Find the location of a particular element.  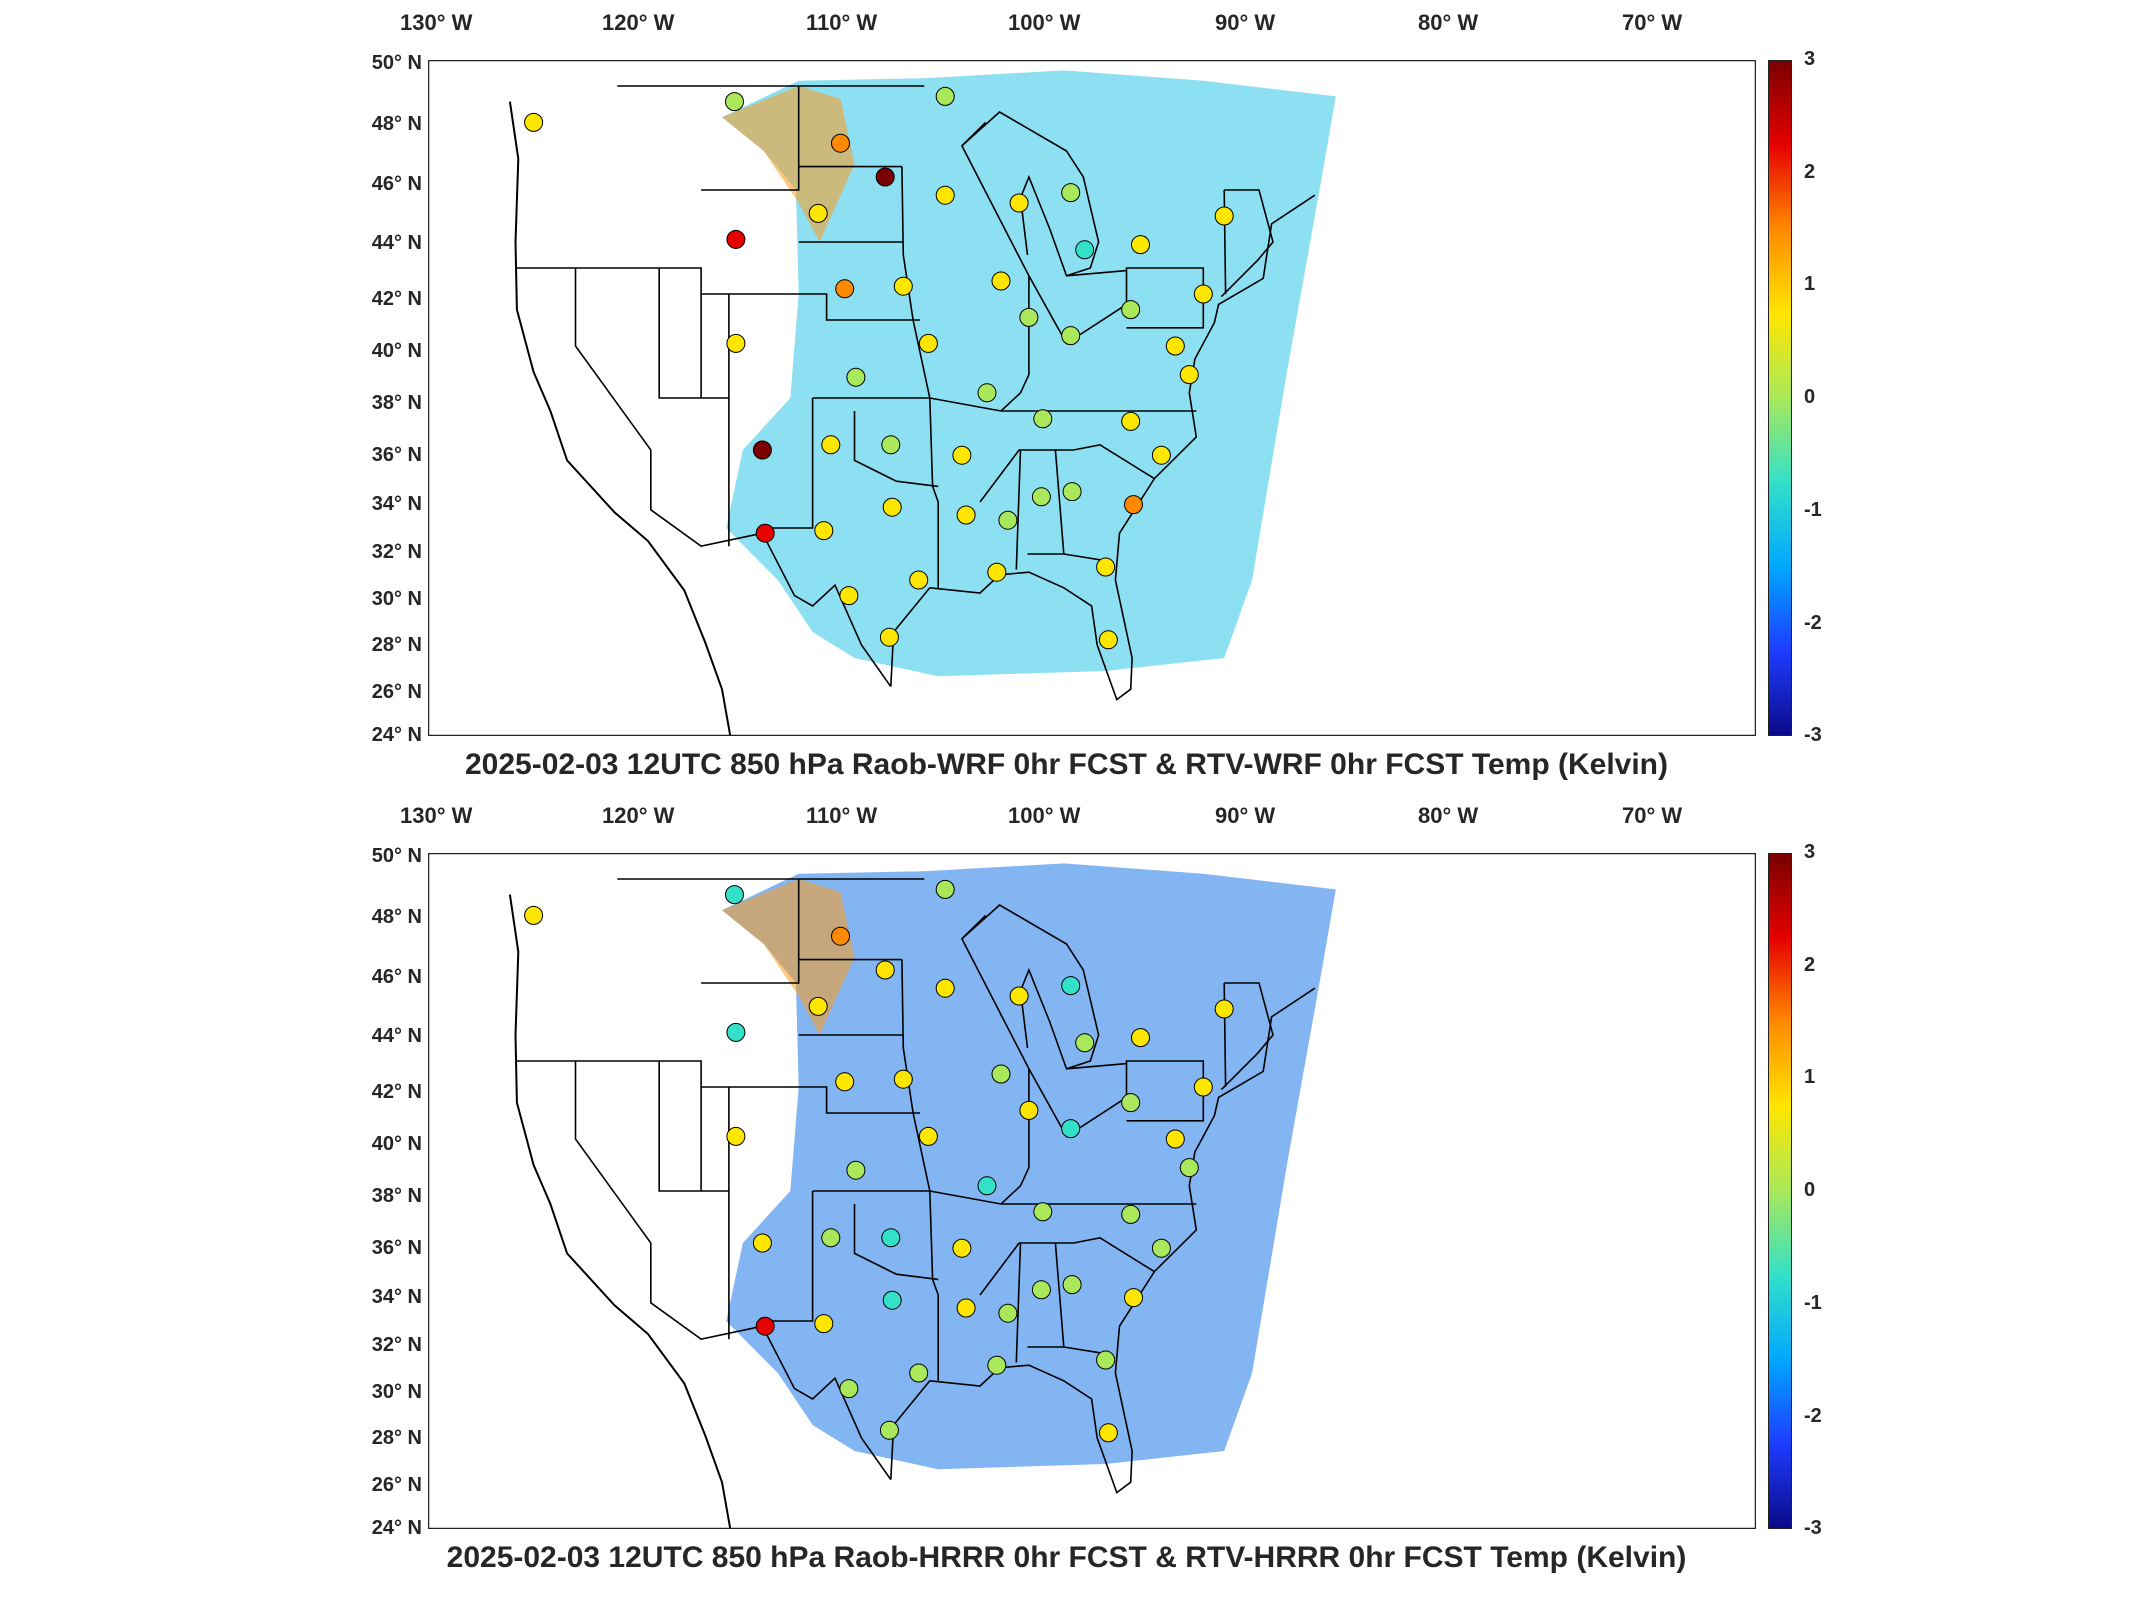

colorbar is located at coordinates (1780, 398).